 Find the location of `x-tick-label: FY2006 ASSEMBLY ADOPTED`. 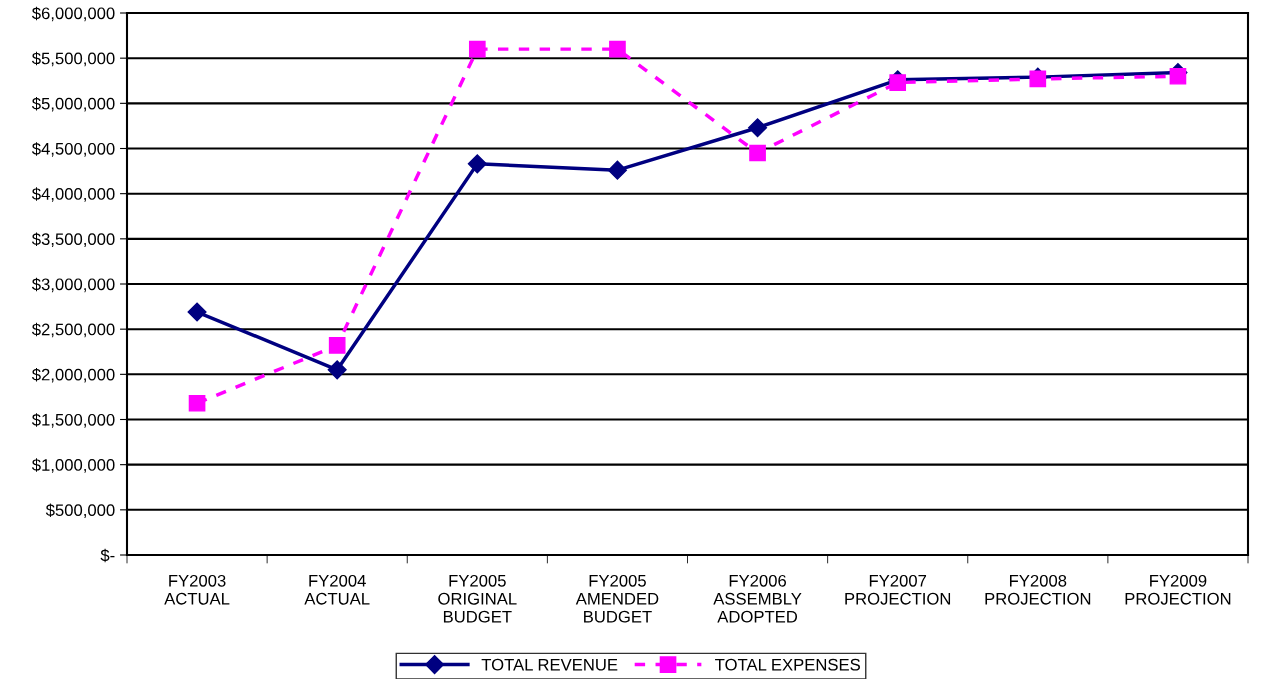

x-tick-label: FY2006 ASSEMBLY ADOPTED is located at coordinates (757, 598).